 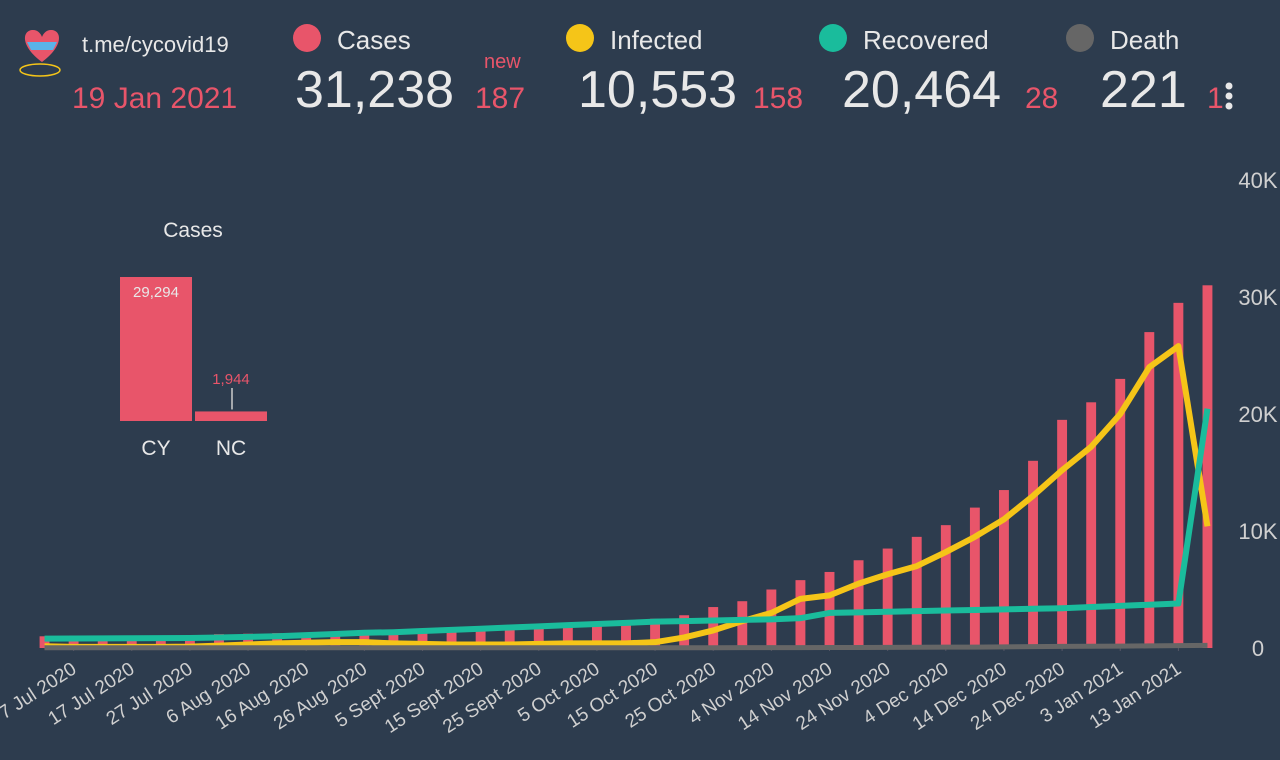 I want to click on date: 19 Jan 2021, so click(x=154, y=98).